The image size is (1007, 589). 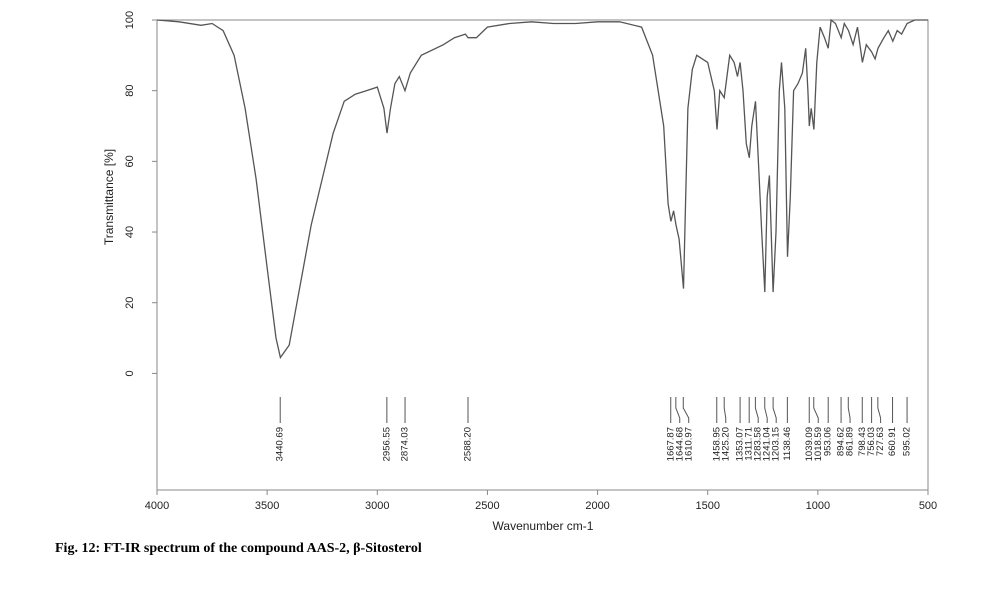 What do you see at coordinates (818, 506) in the screenshot?
I see `x-tick-label: 1000` at bounding box center [818, 506].